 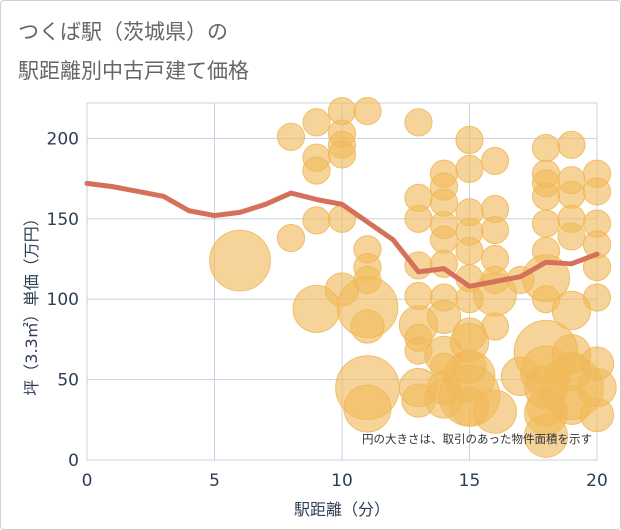 What do you see at coordinates (123, 32) in the screenshot?
I see `chart-title-line1: つくば駅（茨城県）の` at bounding box center [123, 32].